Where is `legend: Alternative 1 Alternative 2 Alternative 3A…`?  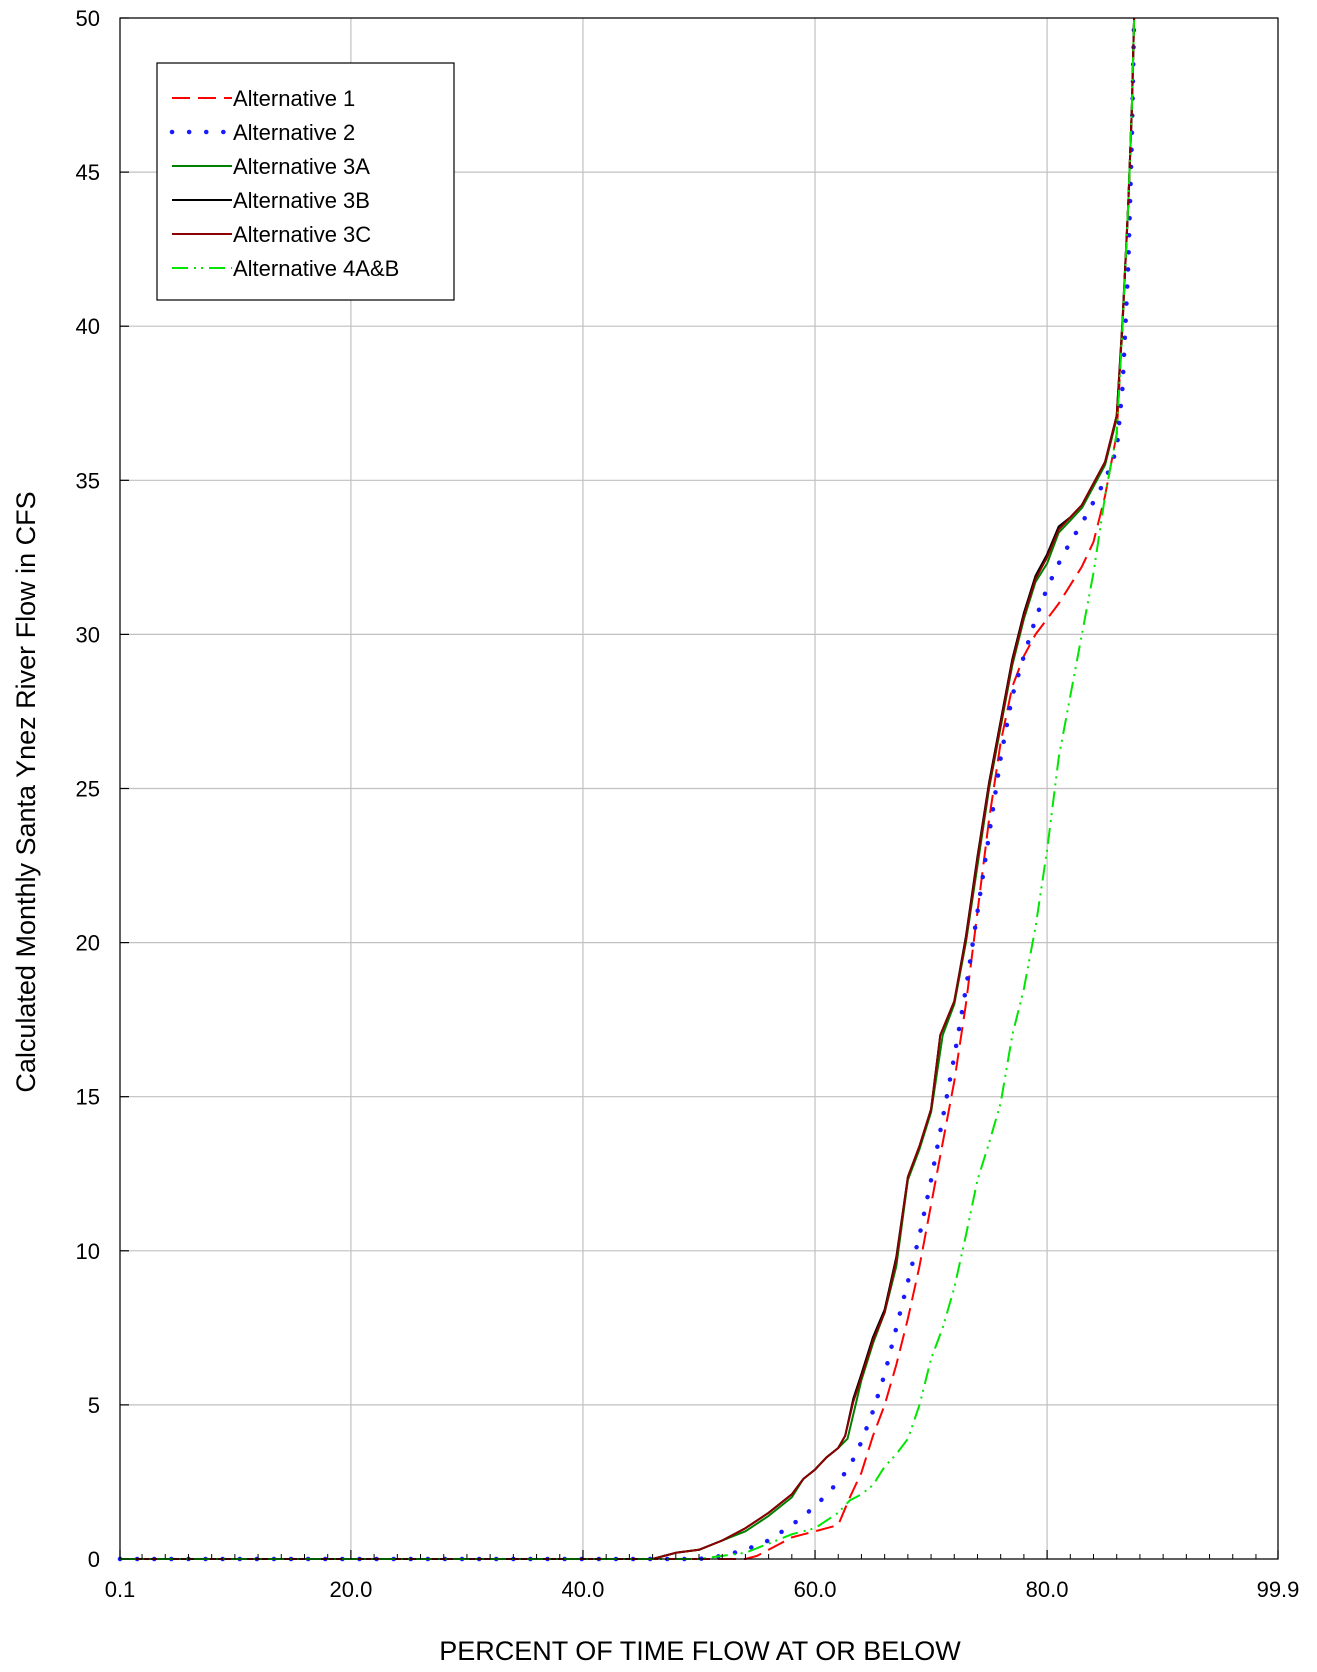 legend: Alternative 1 Alternative 2 Alternative 3A… is located at coordinates (305, 181).